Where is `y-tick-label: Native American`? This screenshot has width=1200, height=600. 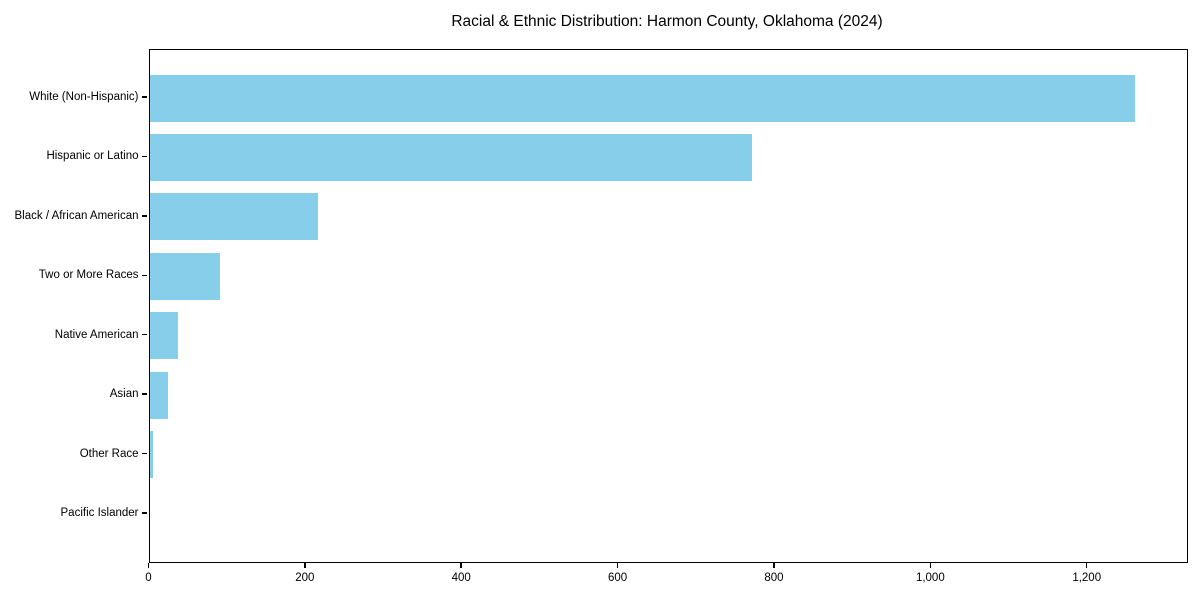
y-tick-label: Native American is located at coordinates (96, 334).